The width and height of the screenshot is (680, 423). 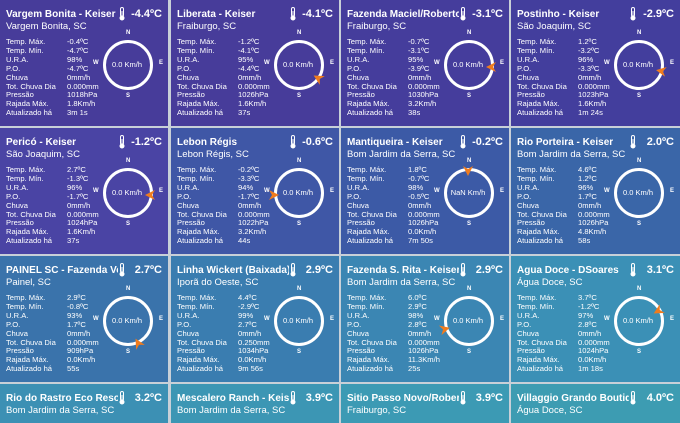 What do you see at coordinates (146, 142) in the screenshot?
I see `current-temperature: -1.2ºC` at bounding box center [146, 142].